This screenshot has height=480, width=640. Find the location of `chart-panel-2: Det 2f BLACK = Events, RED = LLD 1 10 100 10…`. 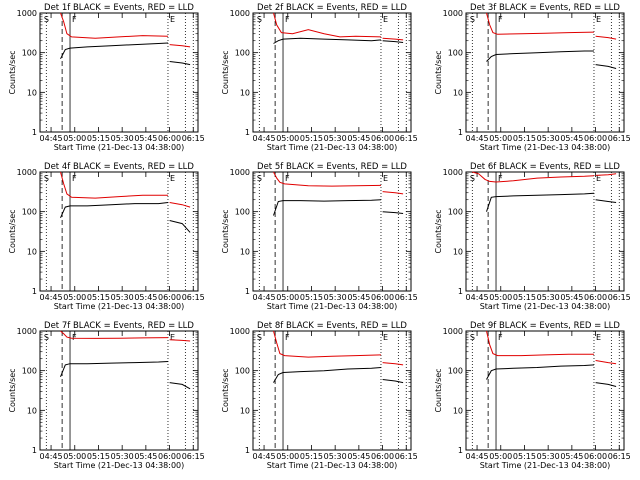

chart-panel-2: Det 2f BLACK = Events, RED = LLD 1 10 100 10… is located at coordinates (319, 77).